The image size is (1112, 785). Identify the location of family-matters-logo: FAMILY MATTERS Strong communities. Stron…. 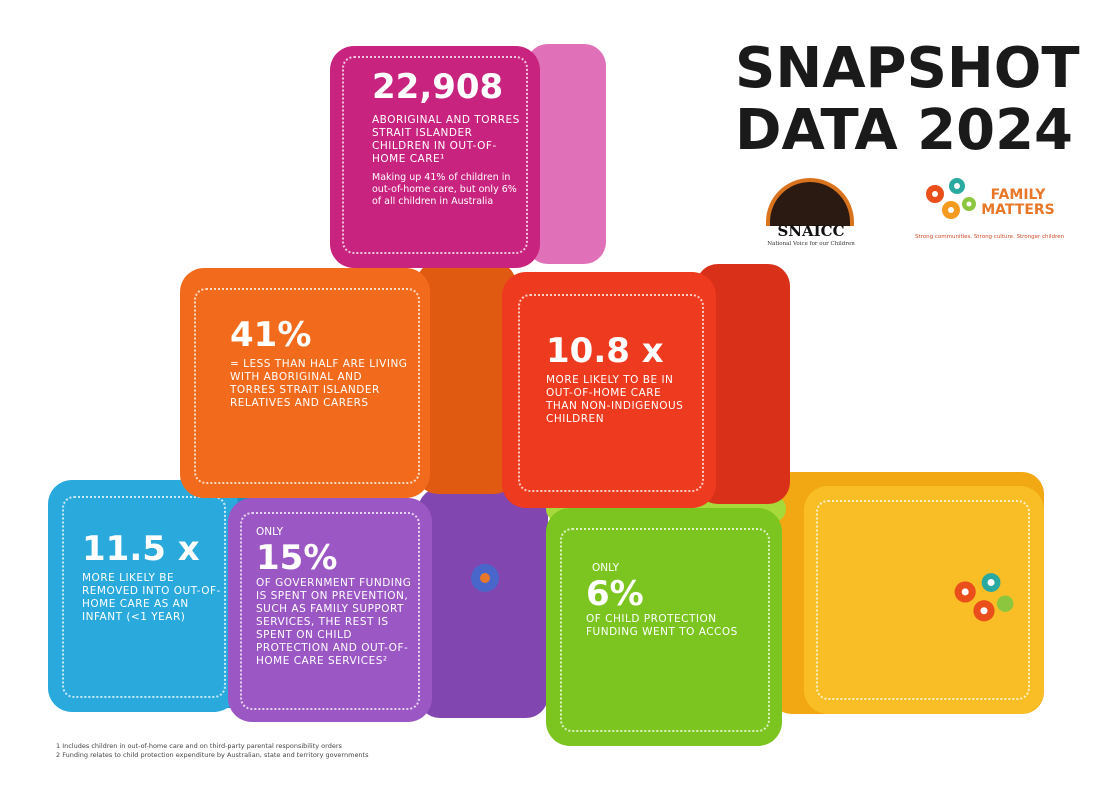
(990, 209).